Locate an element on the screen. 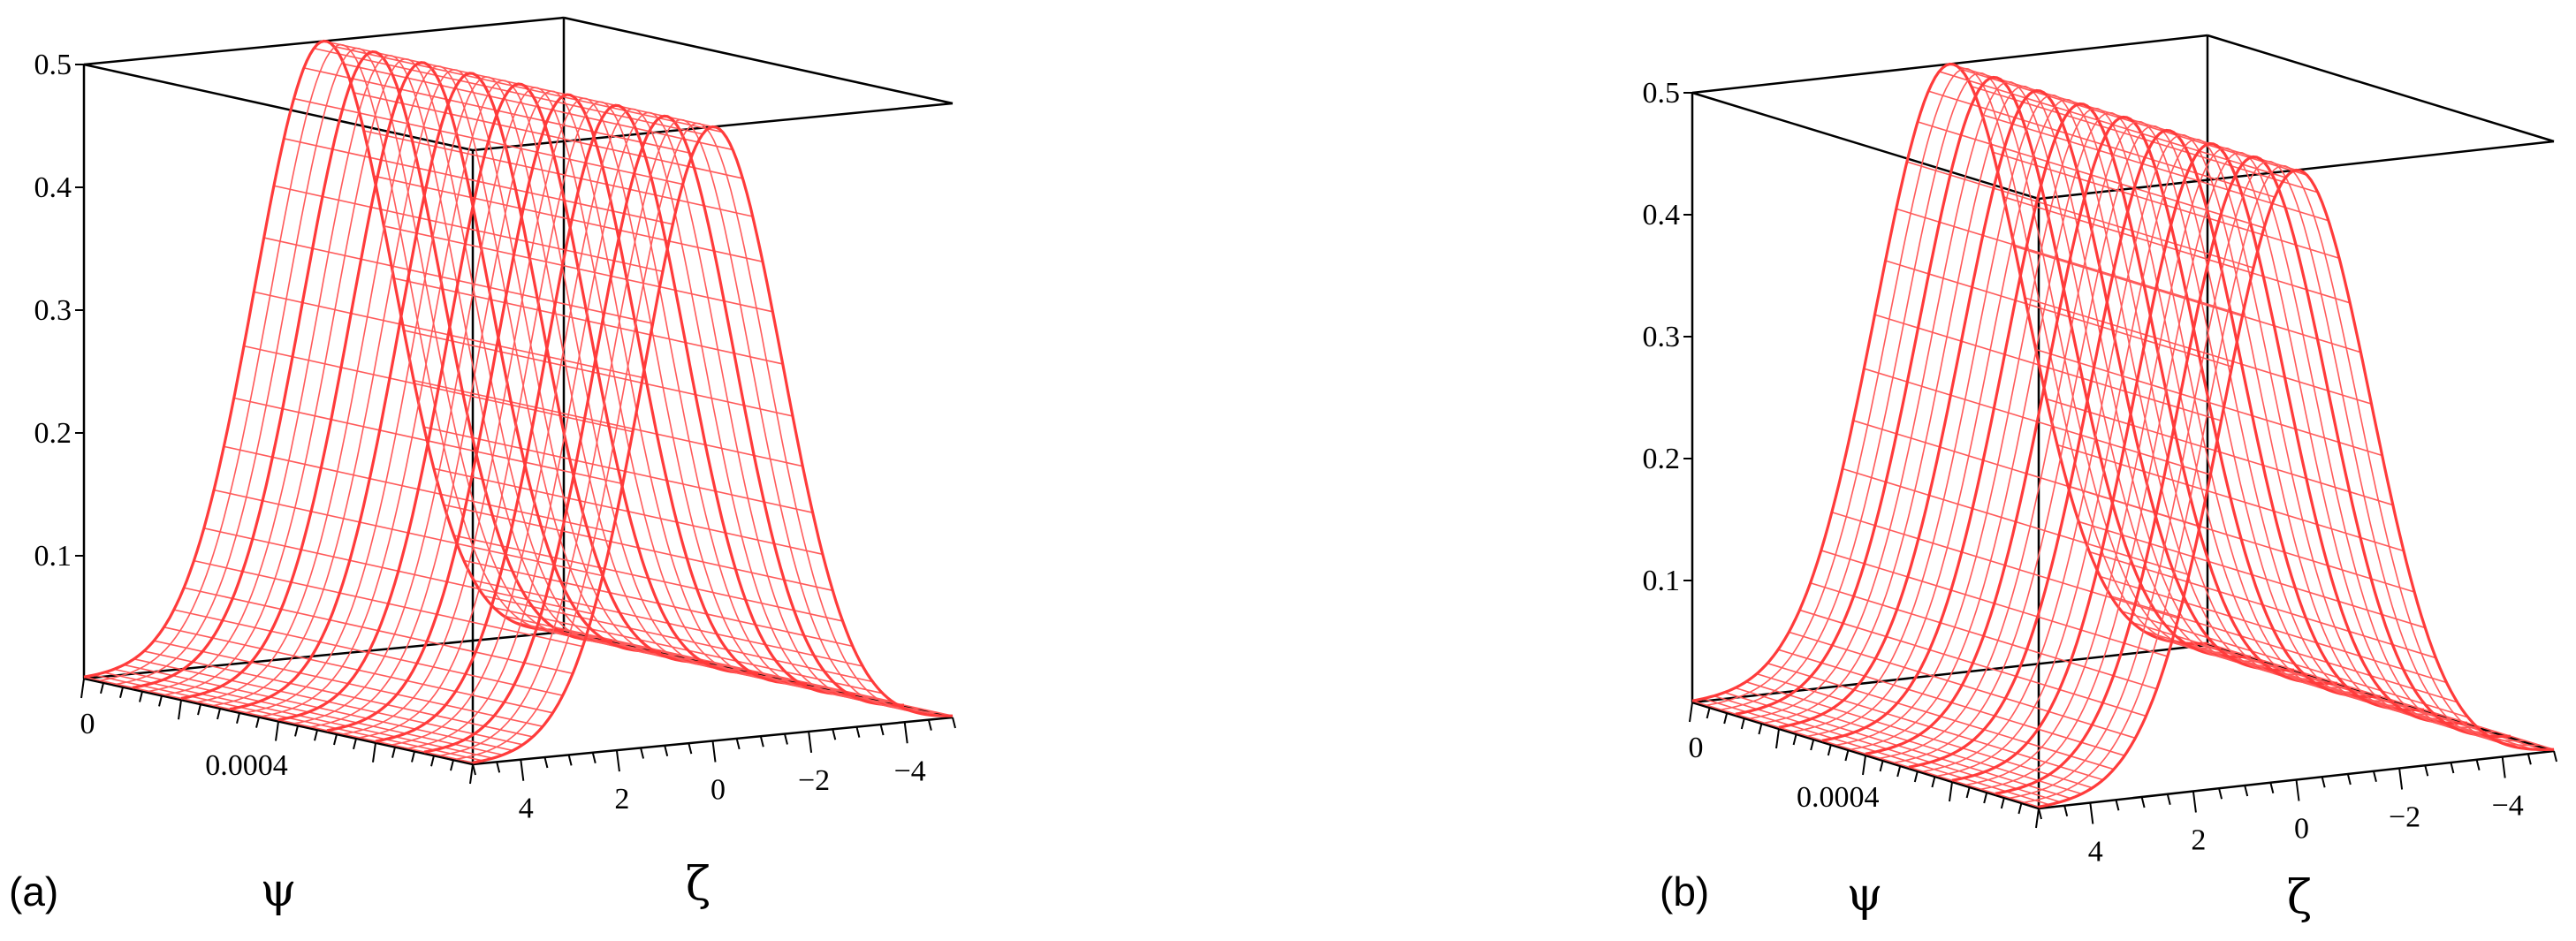  box-edge-bottom-back is located at coordinates (324, 655).